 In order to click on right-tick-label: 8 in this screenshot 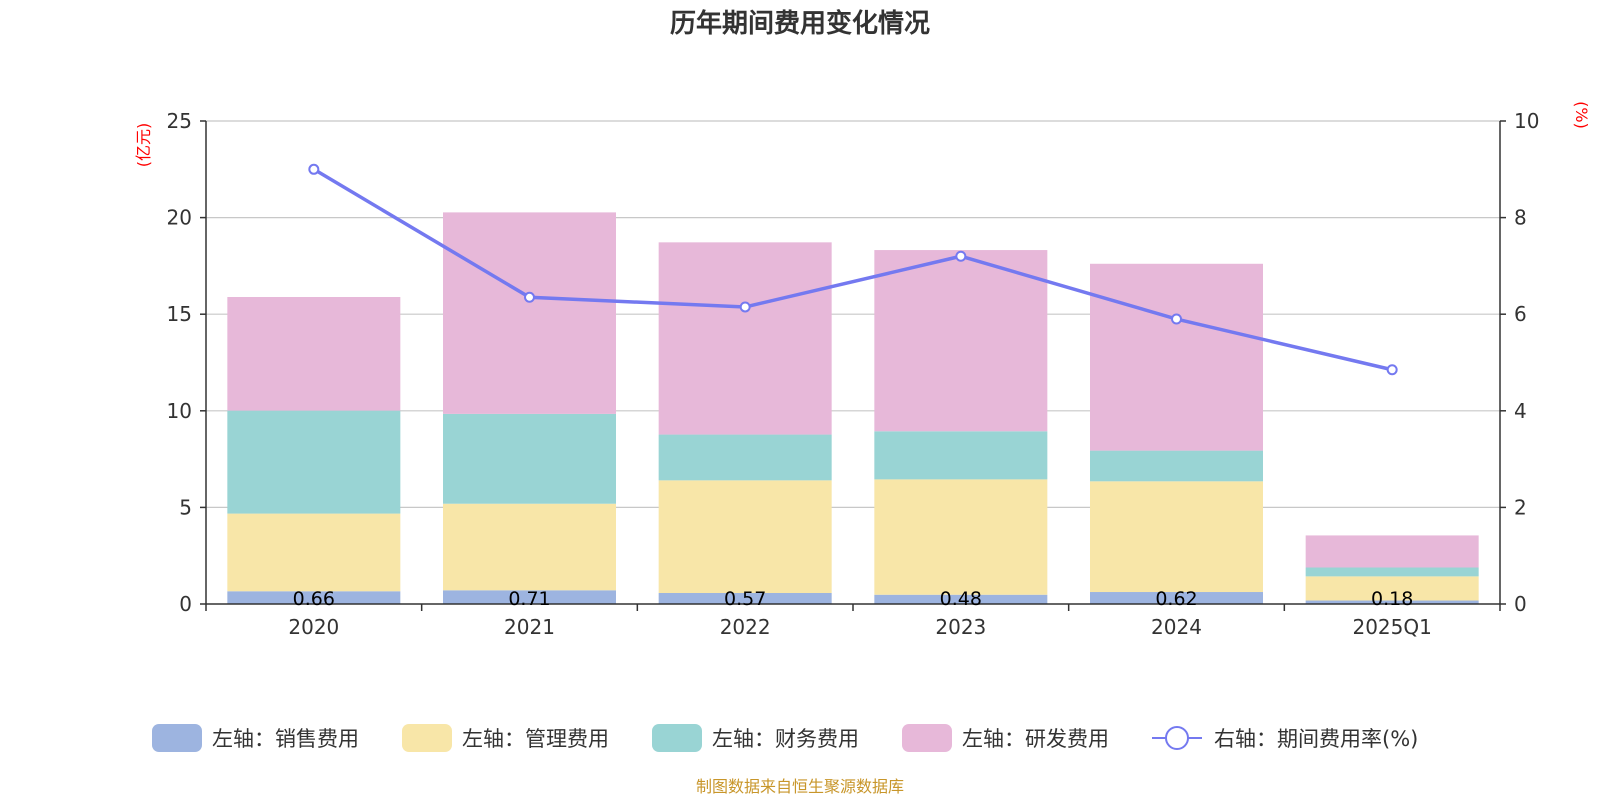, I will do `click(1520, 218)`.